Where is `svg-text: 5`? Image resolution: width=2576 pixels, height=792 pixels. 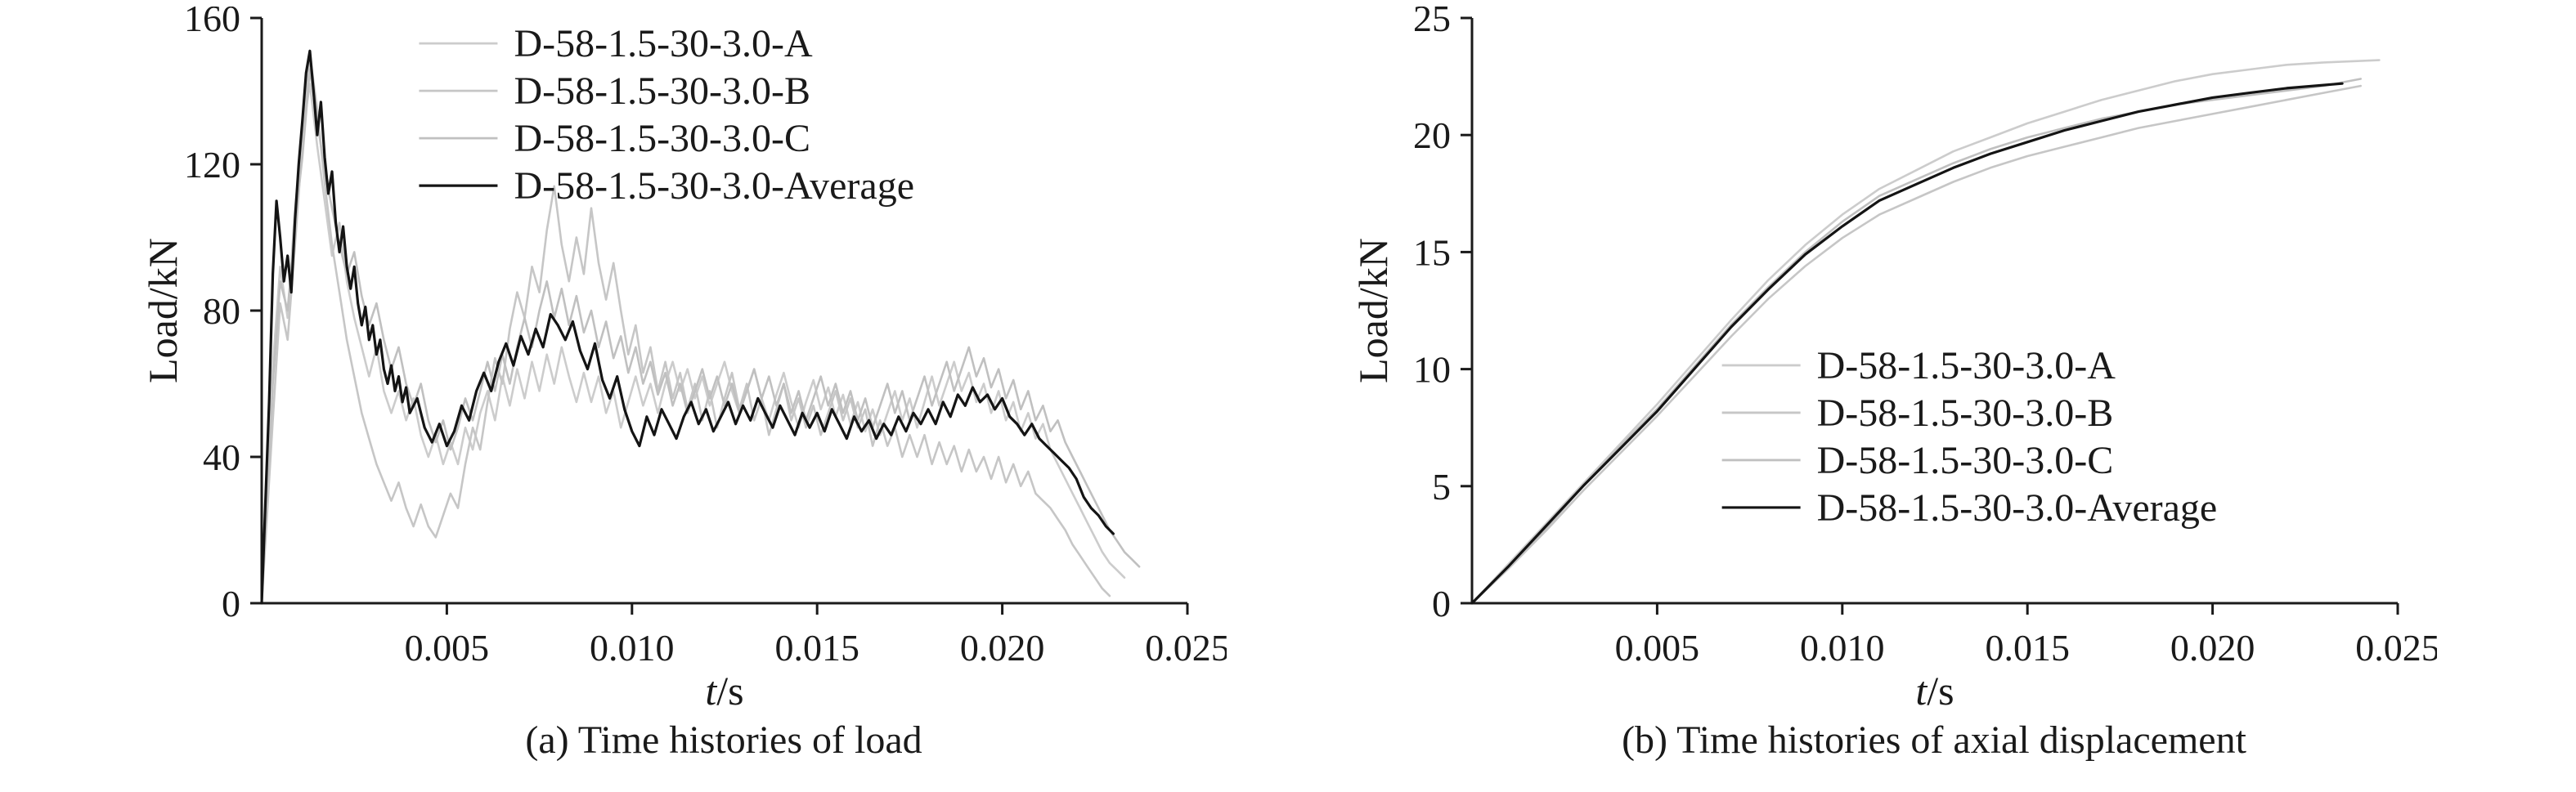 svg-text: 5 is located at coordinates (1441, 487).